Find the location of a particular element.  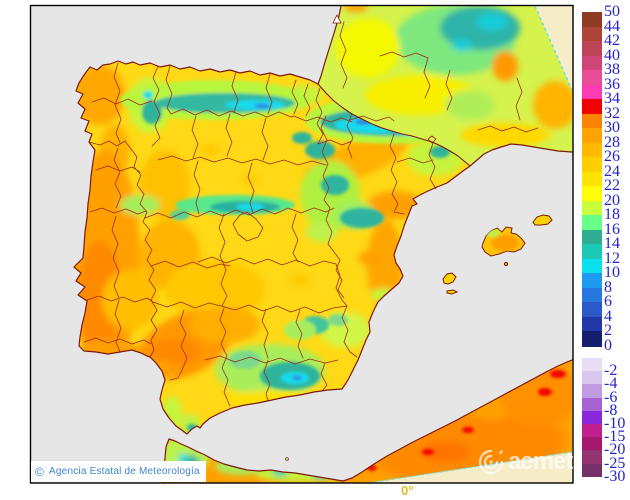

menorca-island is located at coordinates (542, 220).